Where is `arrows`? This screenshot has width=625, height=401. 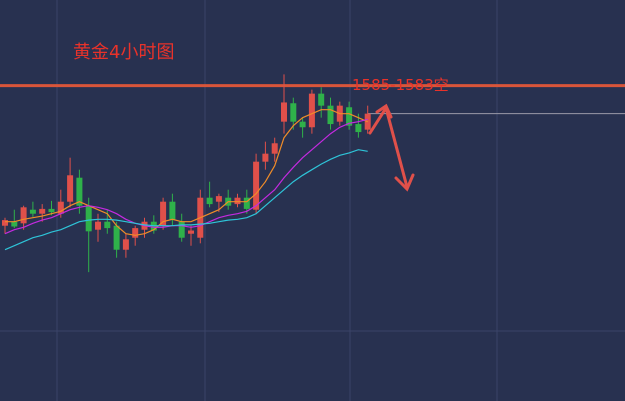
arrows is located at coordinates (391, 147).